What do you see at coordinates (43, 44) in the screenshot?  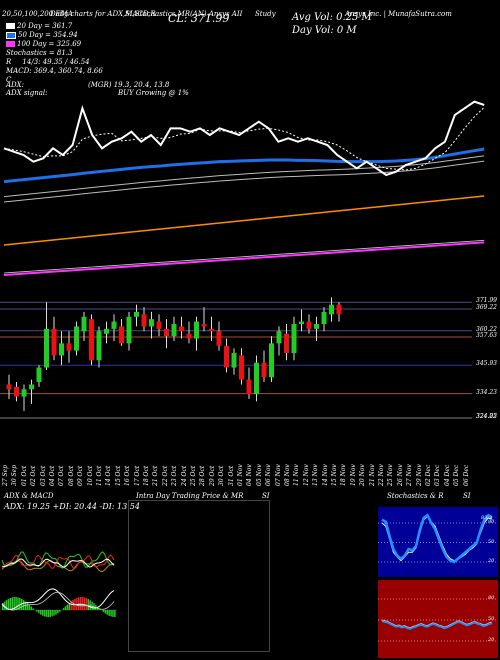 I see `legend-ema100: 100 Day = 325.69` at bounding box center [43, 44].